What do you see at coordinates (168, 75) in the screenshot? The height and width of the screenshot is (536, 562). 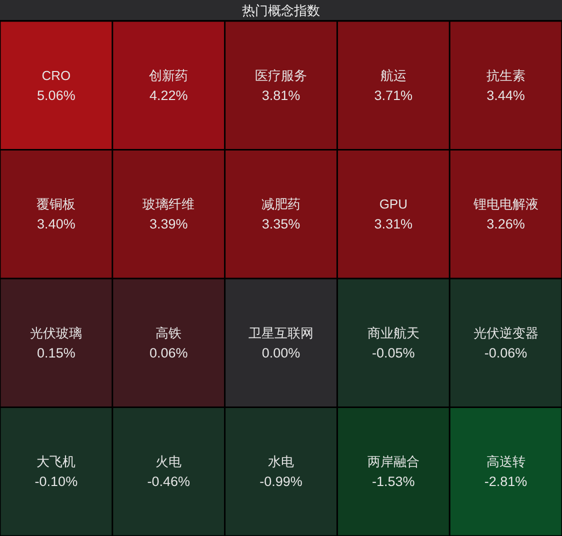 I see `name: 创新药` at bounding box center [168, 75].